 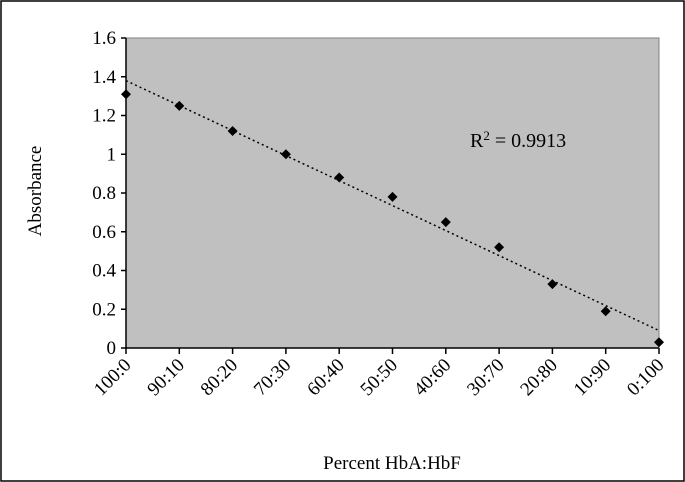 I want to click on y-tick-label: 0.6, so click(x=104, y=232).